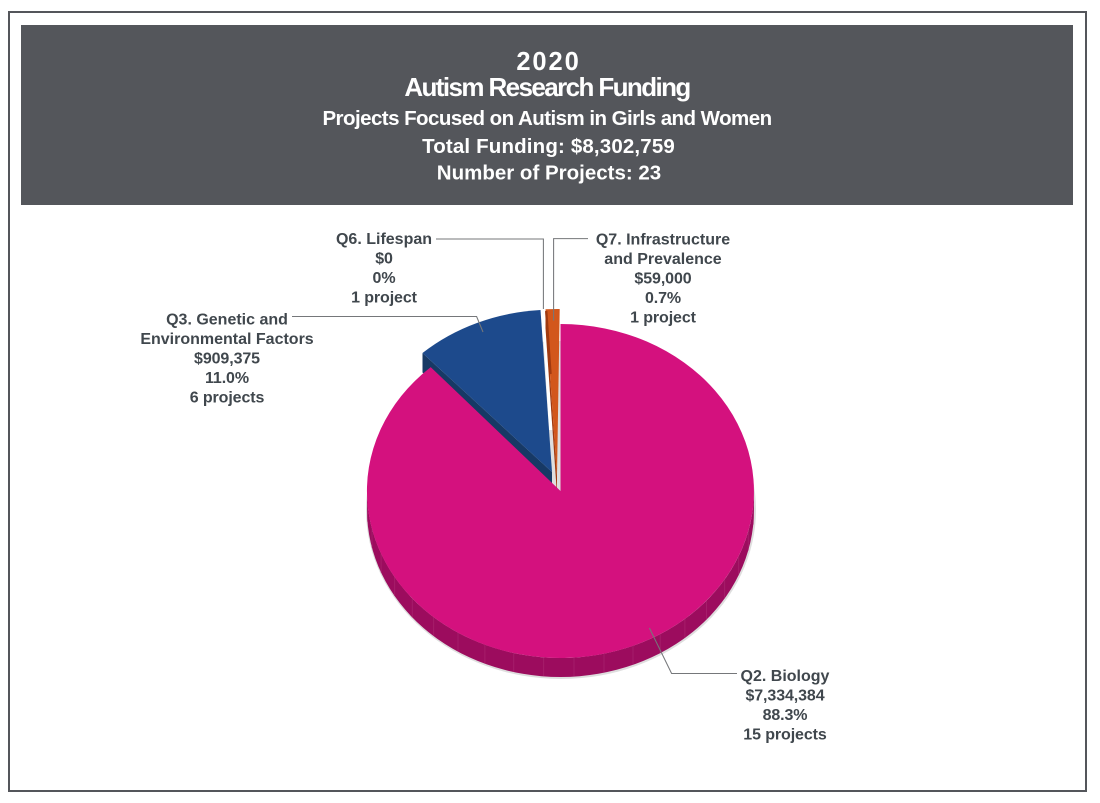  I want to click on svg-text: 2020, so click(548, 62).